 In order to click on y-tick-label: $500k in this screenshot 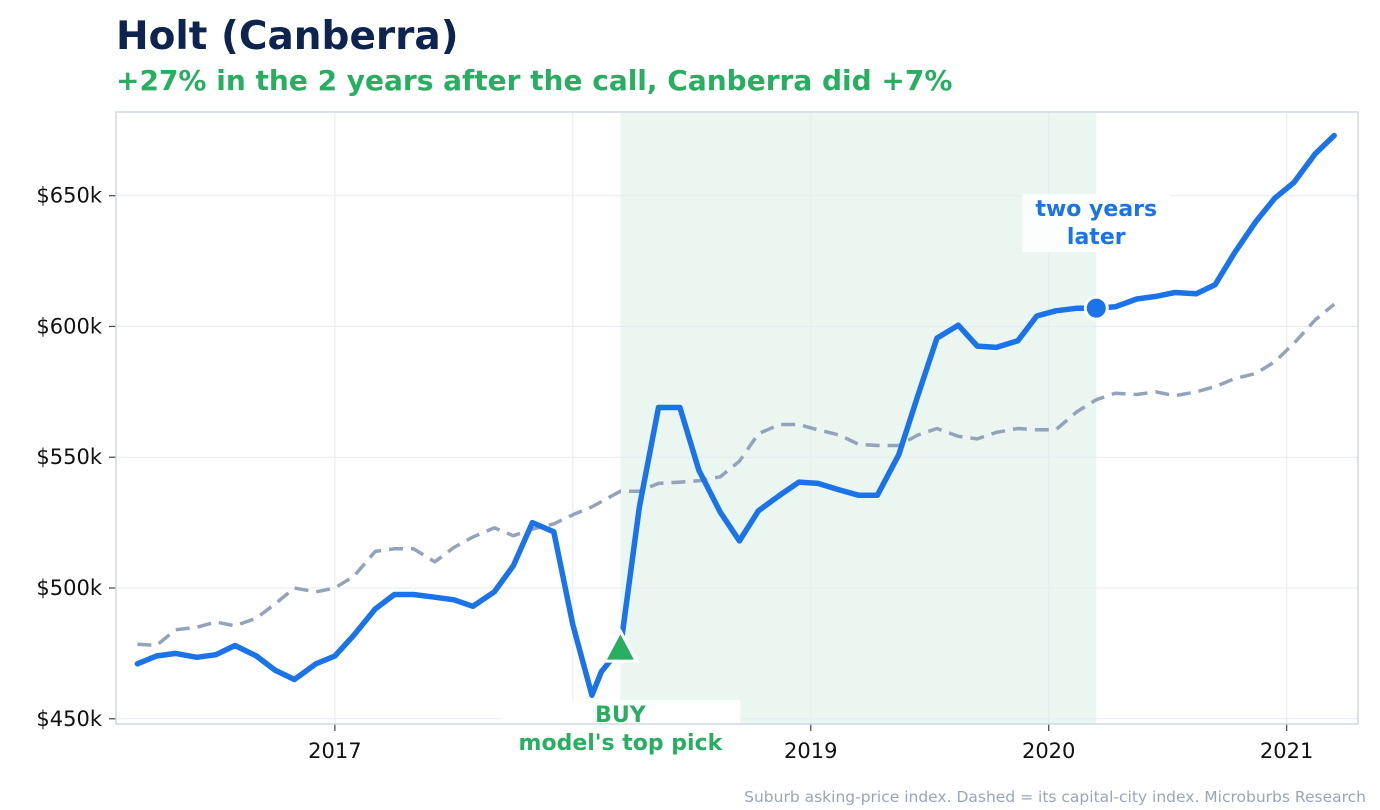, I will do `click(69, 588)`.